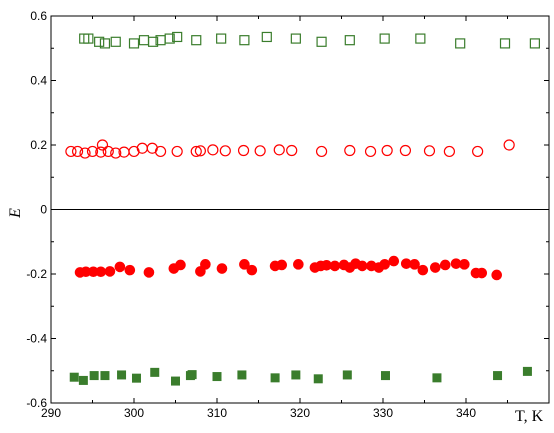 The width and height of the screenshot is (554, 433). What do you see at coordinates (38, 81) in the screenshot?
I see `y-tick-label: 0.4` at bounding box center [38, 81].